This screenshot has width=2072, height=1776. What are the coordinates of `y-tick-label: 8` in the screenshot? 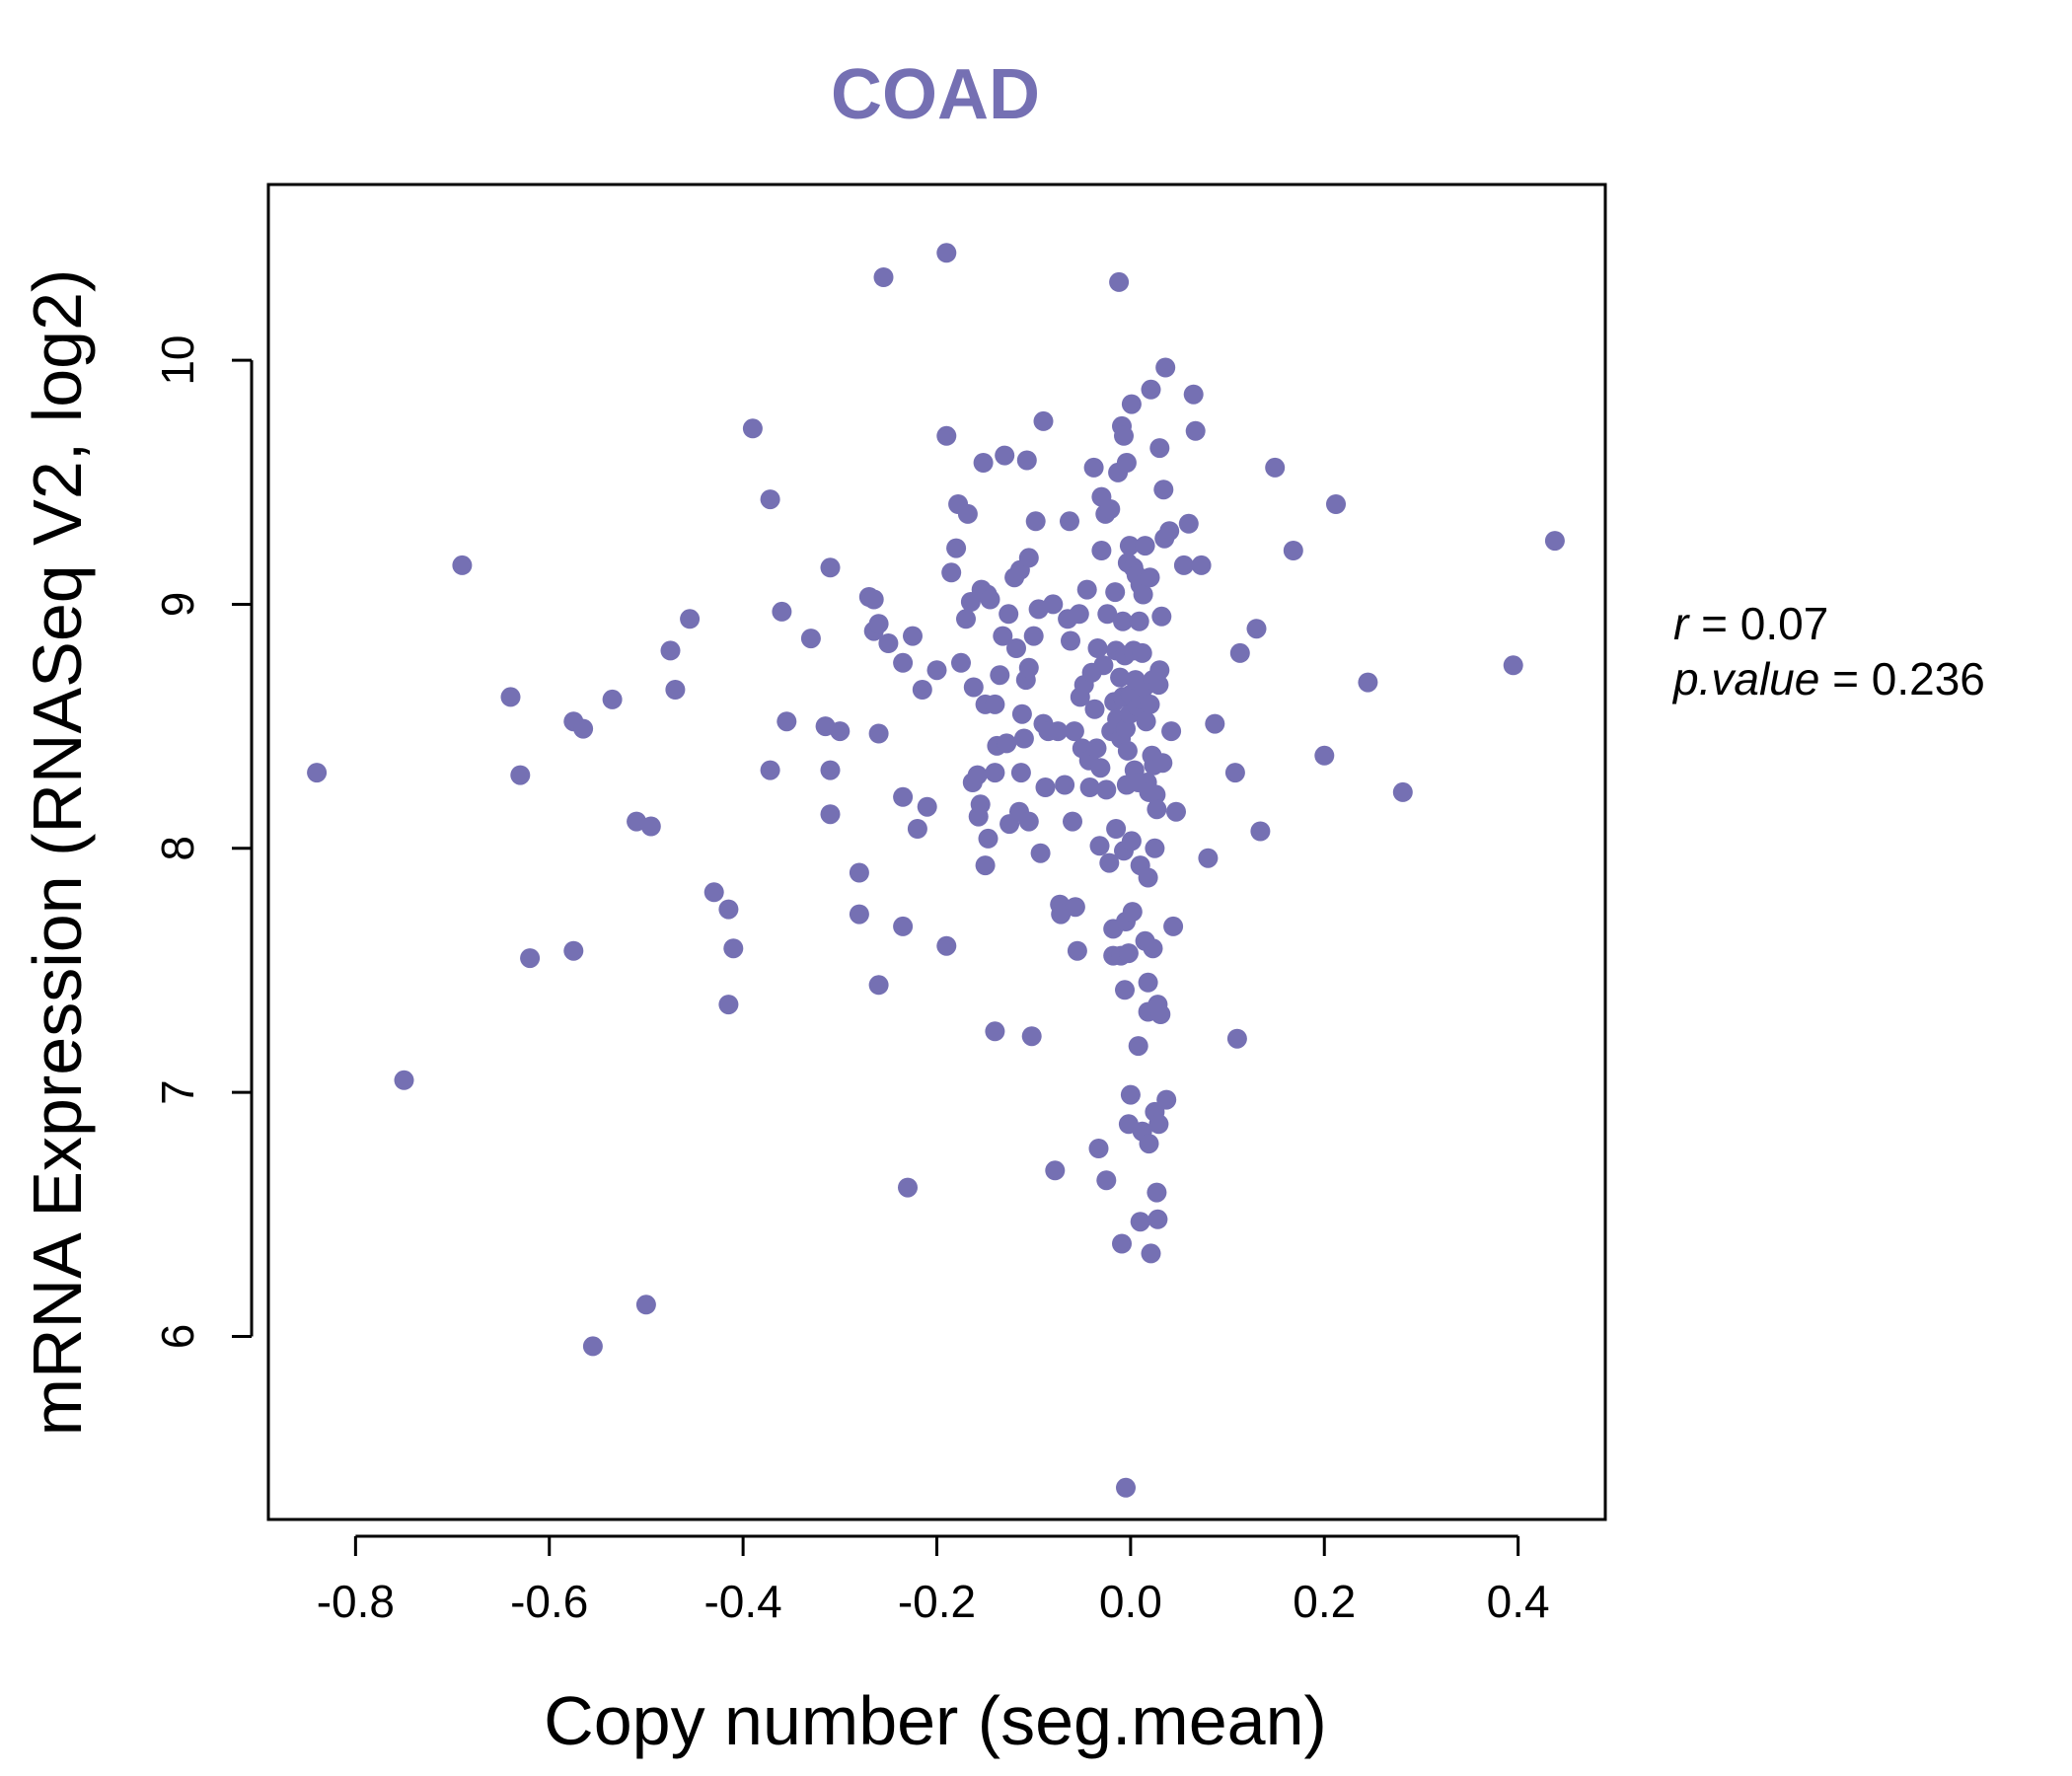 It's located at (178, 849).